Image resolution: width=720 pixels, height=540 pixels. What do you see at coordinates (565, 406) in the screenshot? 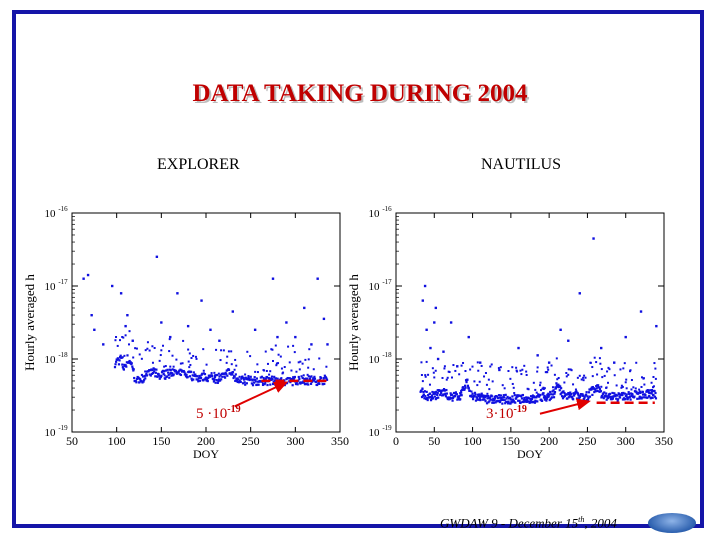
I see `nautilus-threshold-arrow` at bounding box center [565, 406].